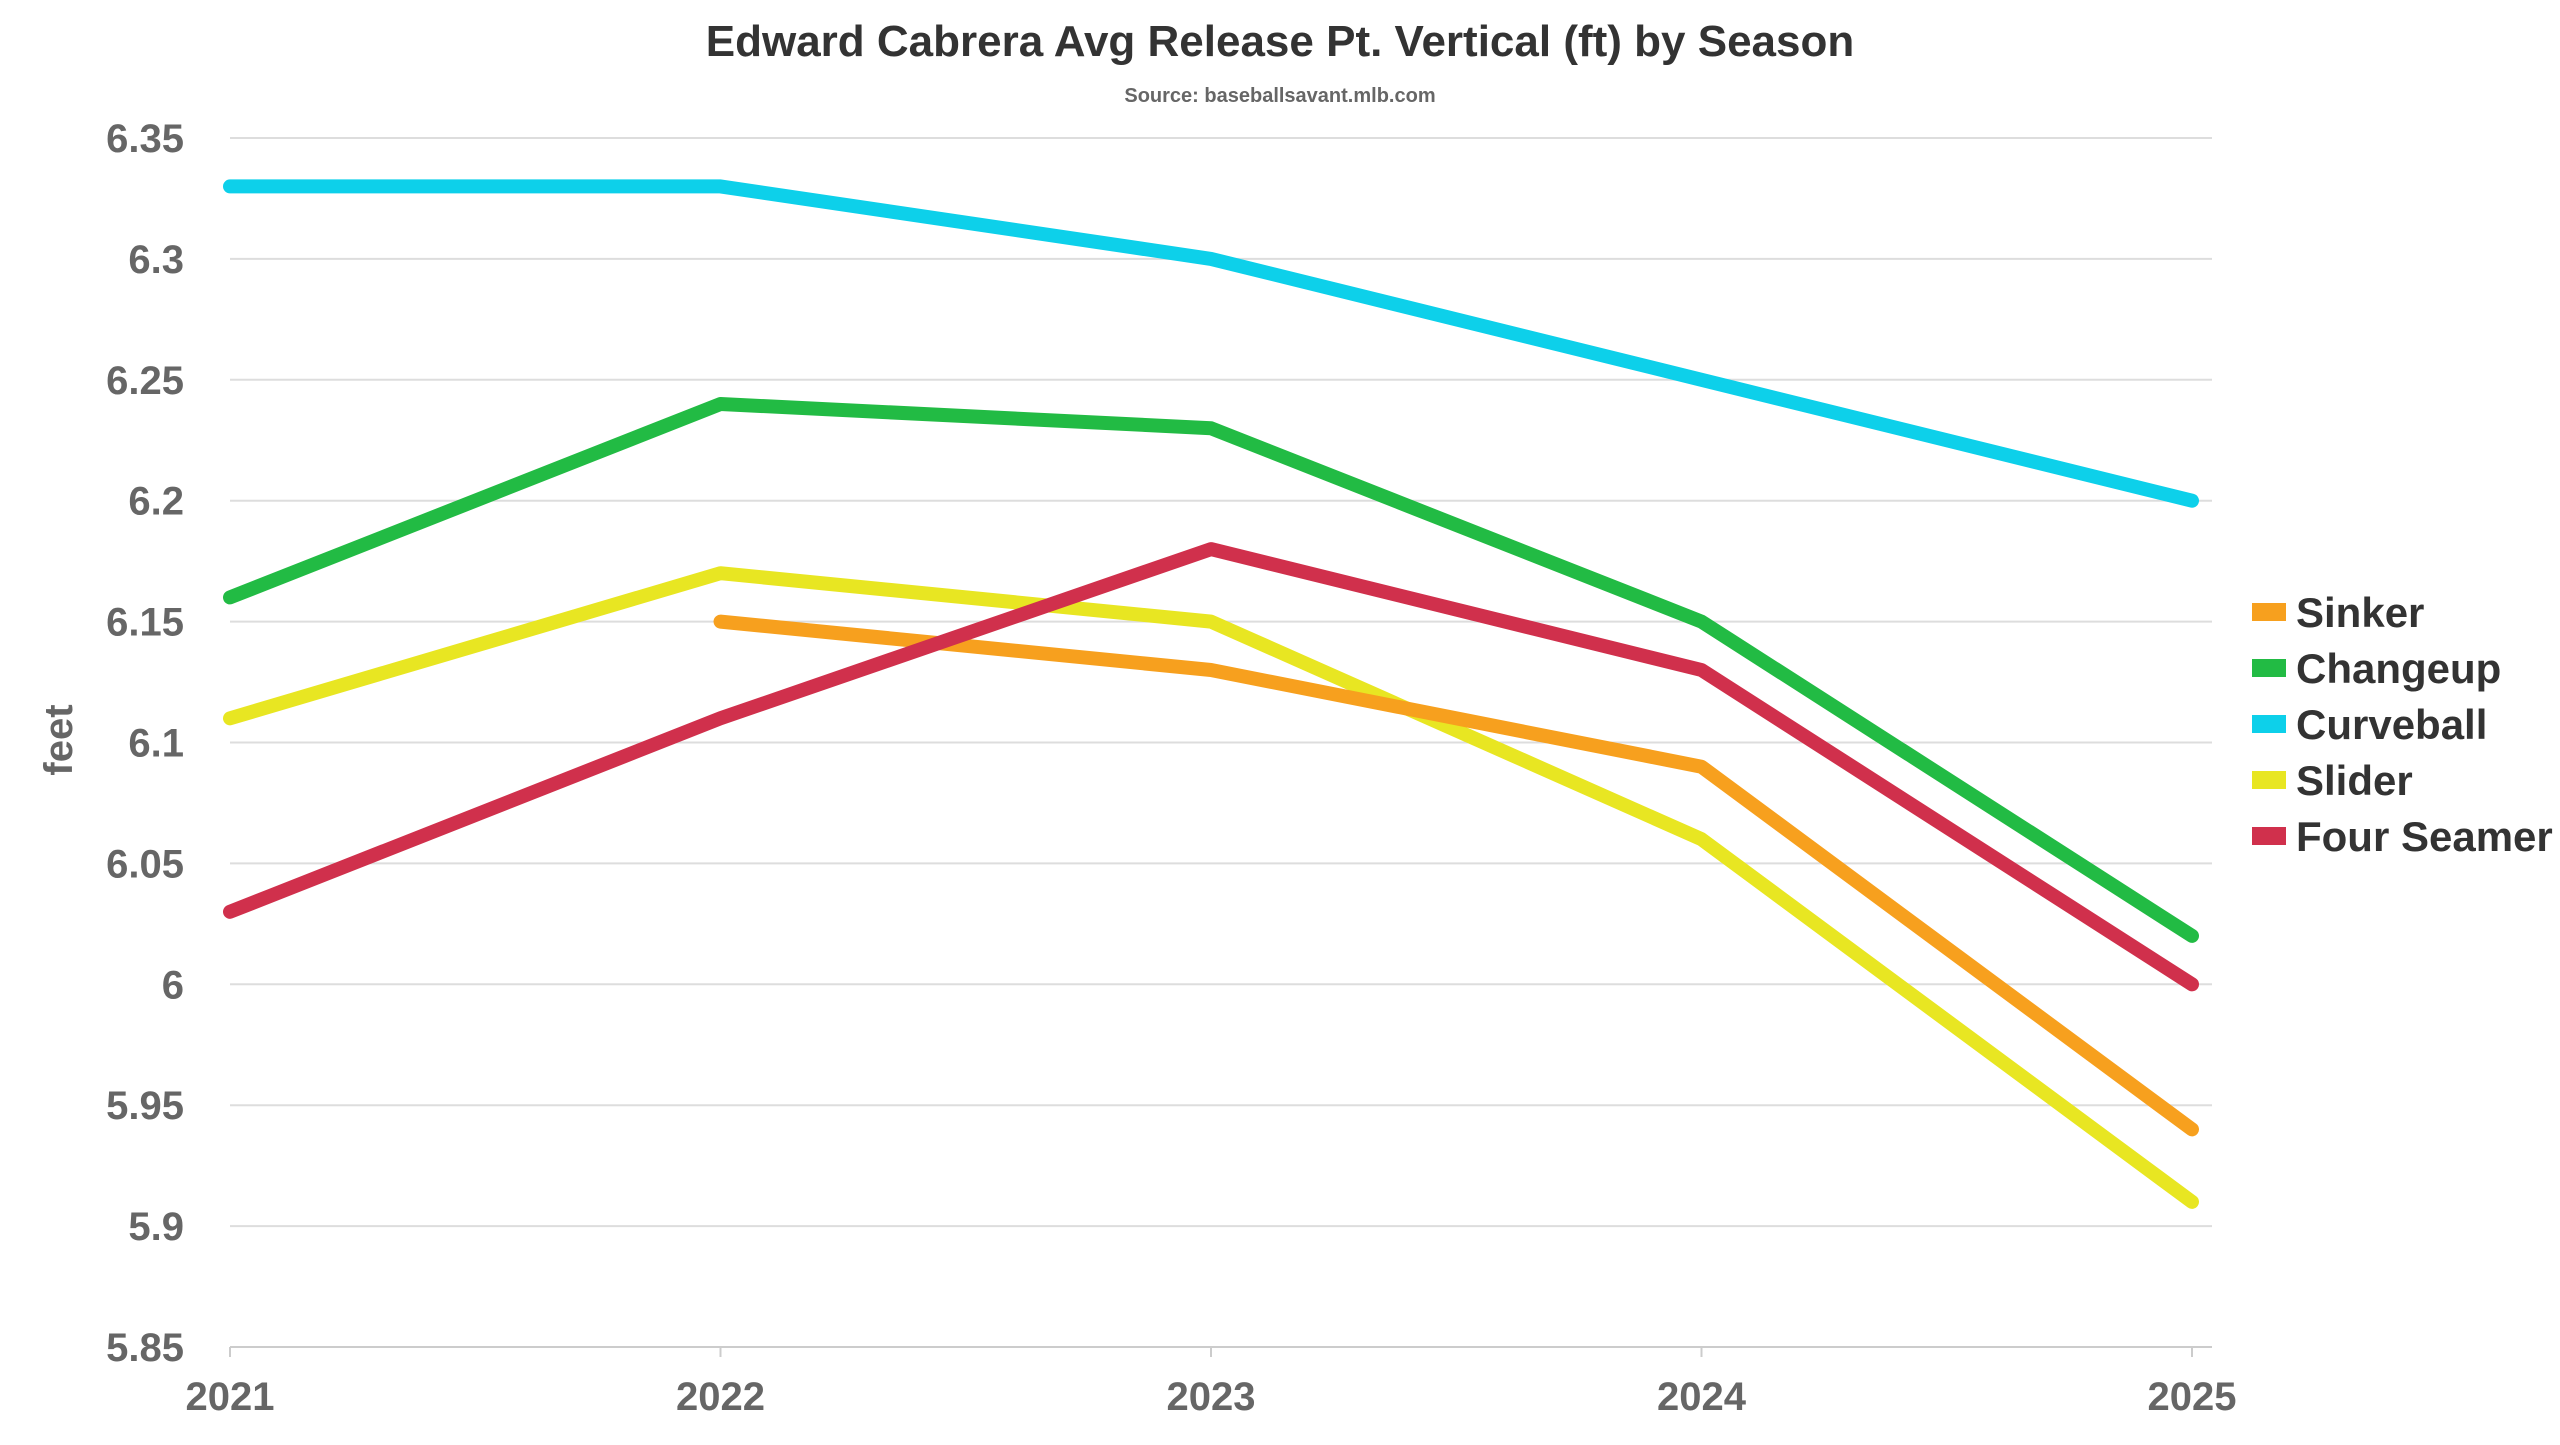 This screenshot has width=2560, height=1445. What do you see at coordinates (145, 139) in the screenshot?
I see `y-tick-label: 6.35` at bounding box center [145, 139].